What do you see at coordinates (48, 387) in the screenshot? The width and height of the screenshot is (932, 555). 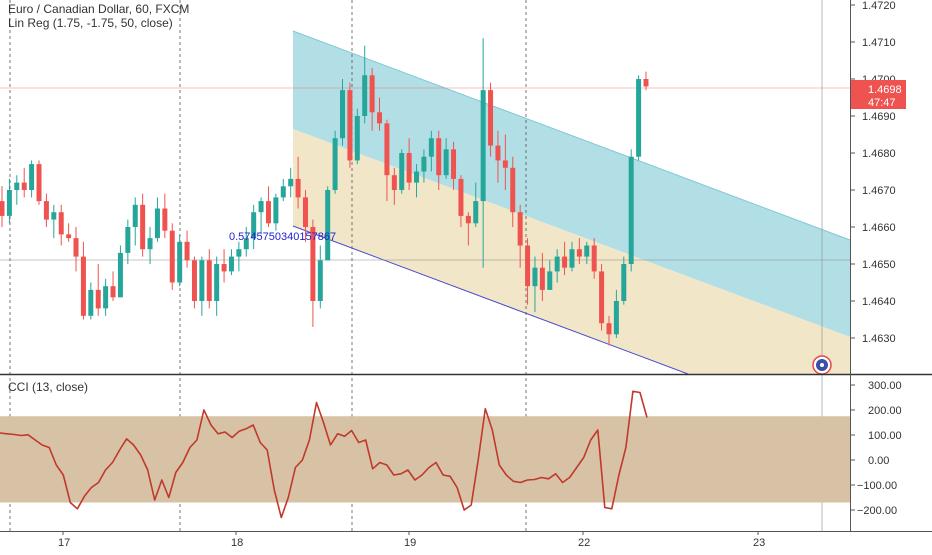 I see `cci-label: CCI (13, close)` at bounding box center [48, 387].